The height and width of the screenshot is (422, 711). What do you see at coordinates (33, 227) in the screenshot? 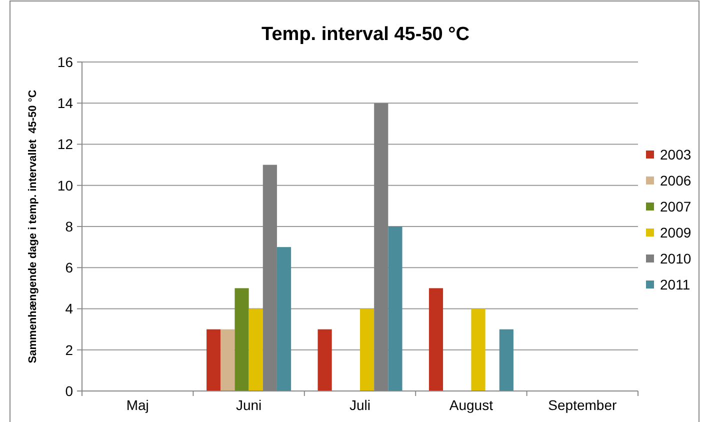
I see `y-axis-title: Sammenhængende dage i temp. intervallet 45-50 °C` at bounding box center [33, 227].